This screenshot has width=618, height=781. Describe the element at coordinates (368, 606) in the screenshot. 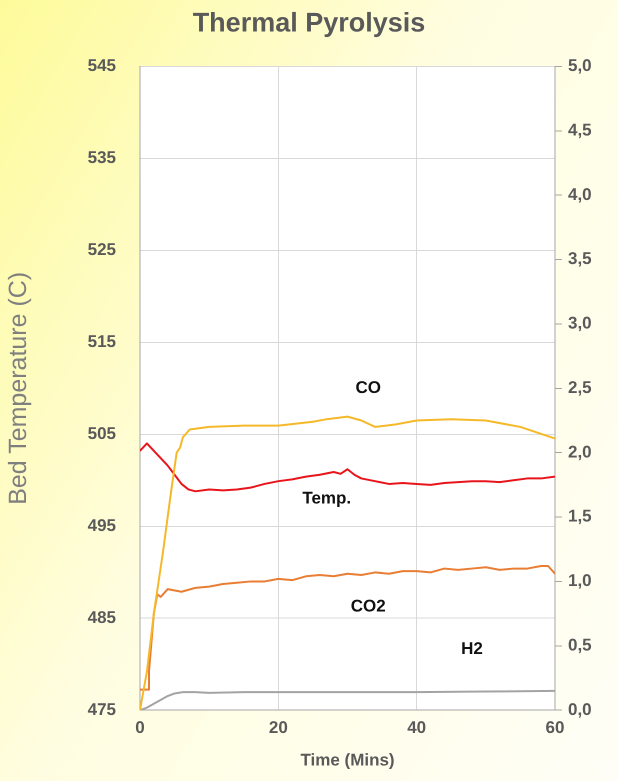

I see `series-label: CO2` at that location.